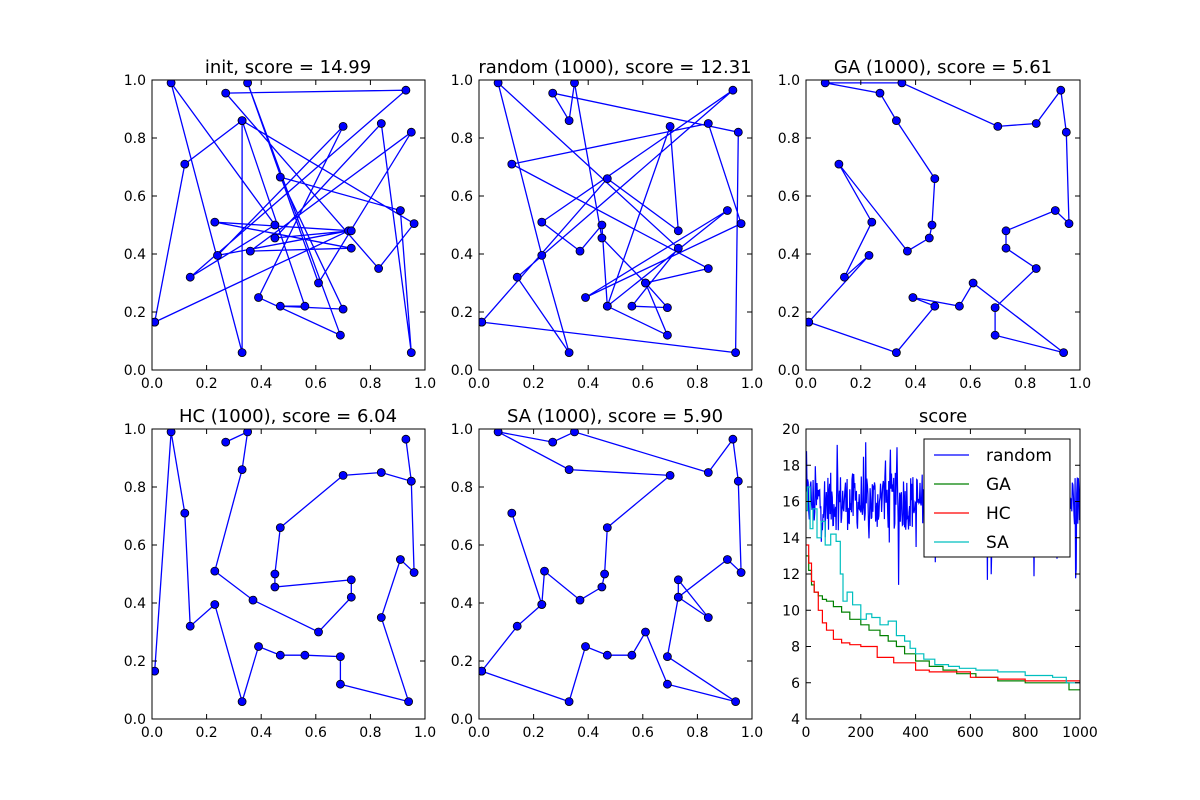 Image resolution: width=1200 pixels, height=800 pixels. Describe the element at coordinates (789, 371) in the screenshot. I see `y-tick-label: 0.0` at that location.